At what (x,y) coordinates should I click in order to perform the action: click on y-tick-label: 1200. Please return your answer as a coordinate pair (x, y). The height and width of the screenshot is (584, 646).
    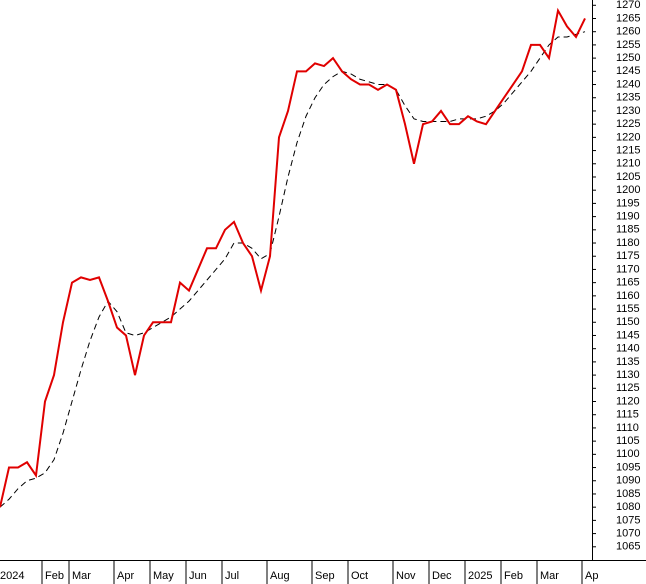
    Looking at the image, I should click on (628, 190).